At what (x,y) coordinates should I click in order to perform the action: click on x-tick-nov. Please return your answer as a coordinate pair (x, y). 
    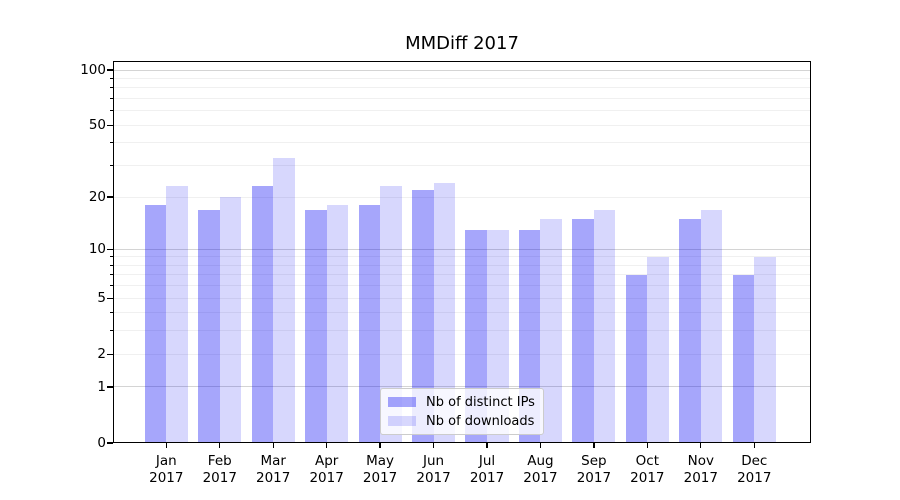
    Looking at the image, I should click on (701, 445).